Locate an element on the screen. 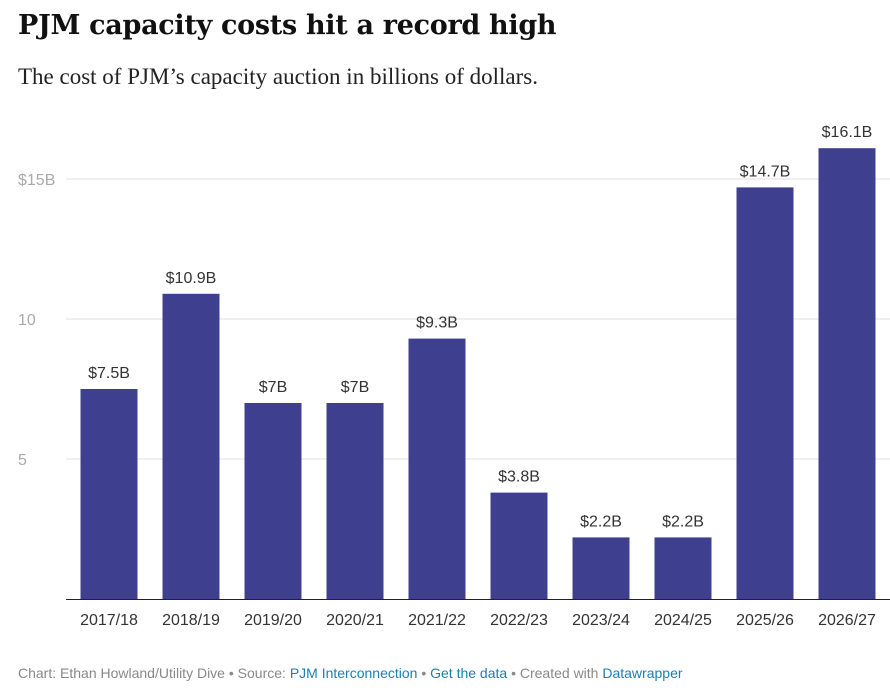 This screenshot has height=694, width=890. x-tick-label: 2022/23 is located at coordinates (519, 620).